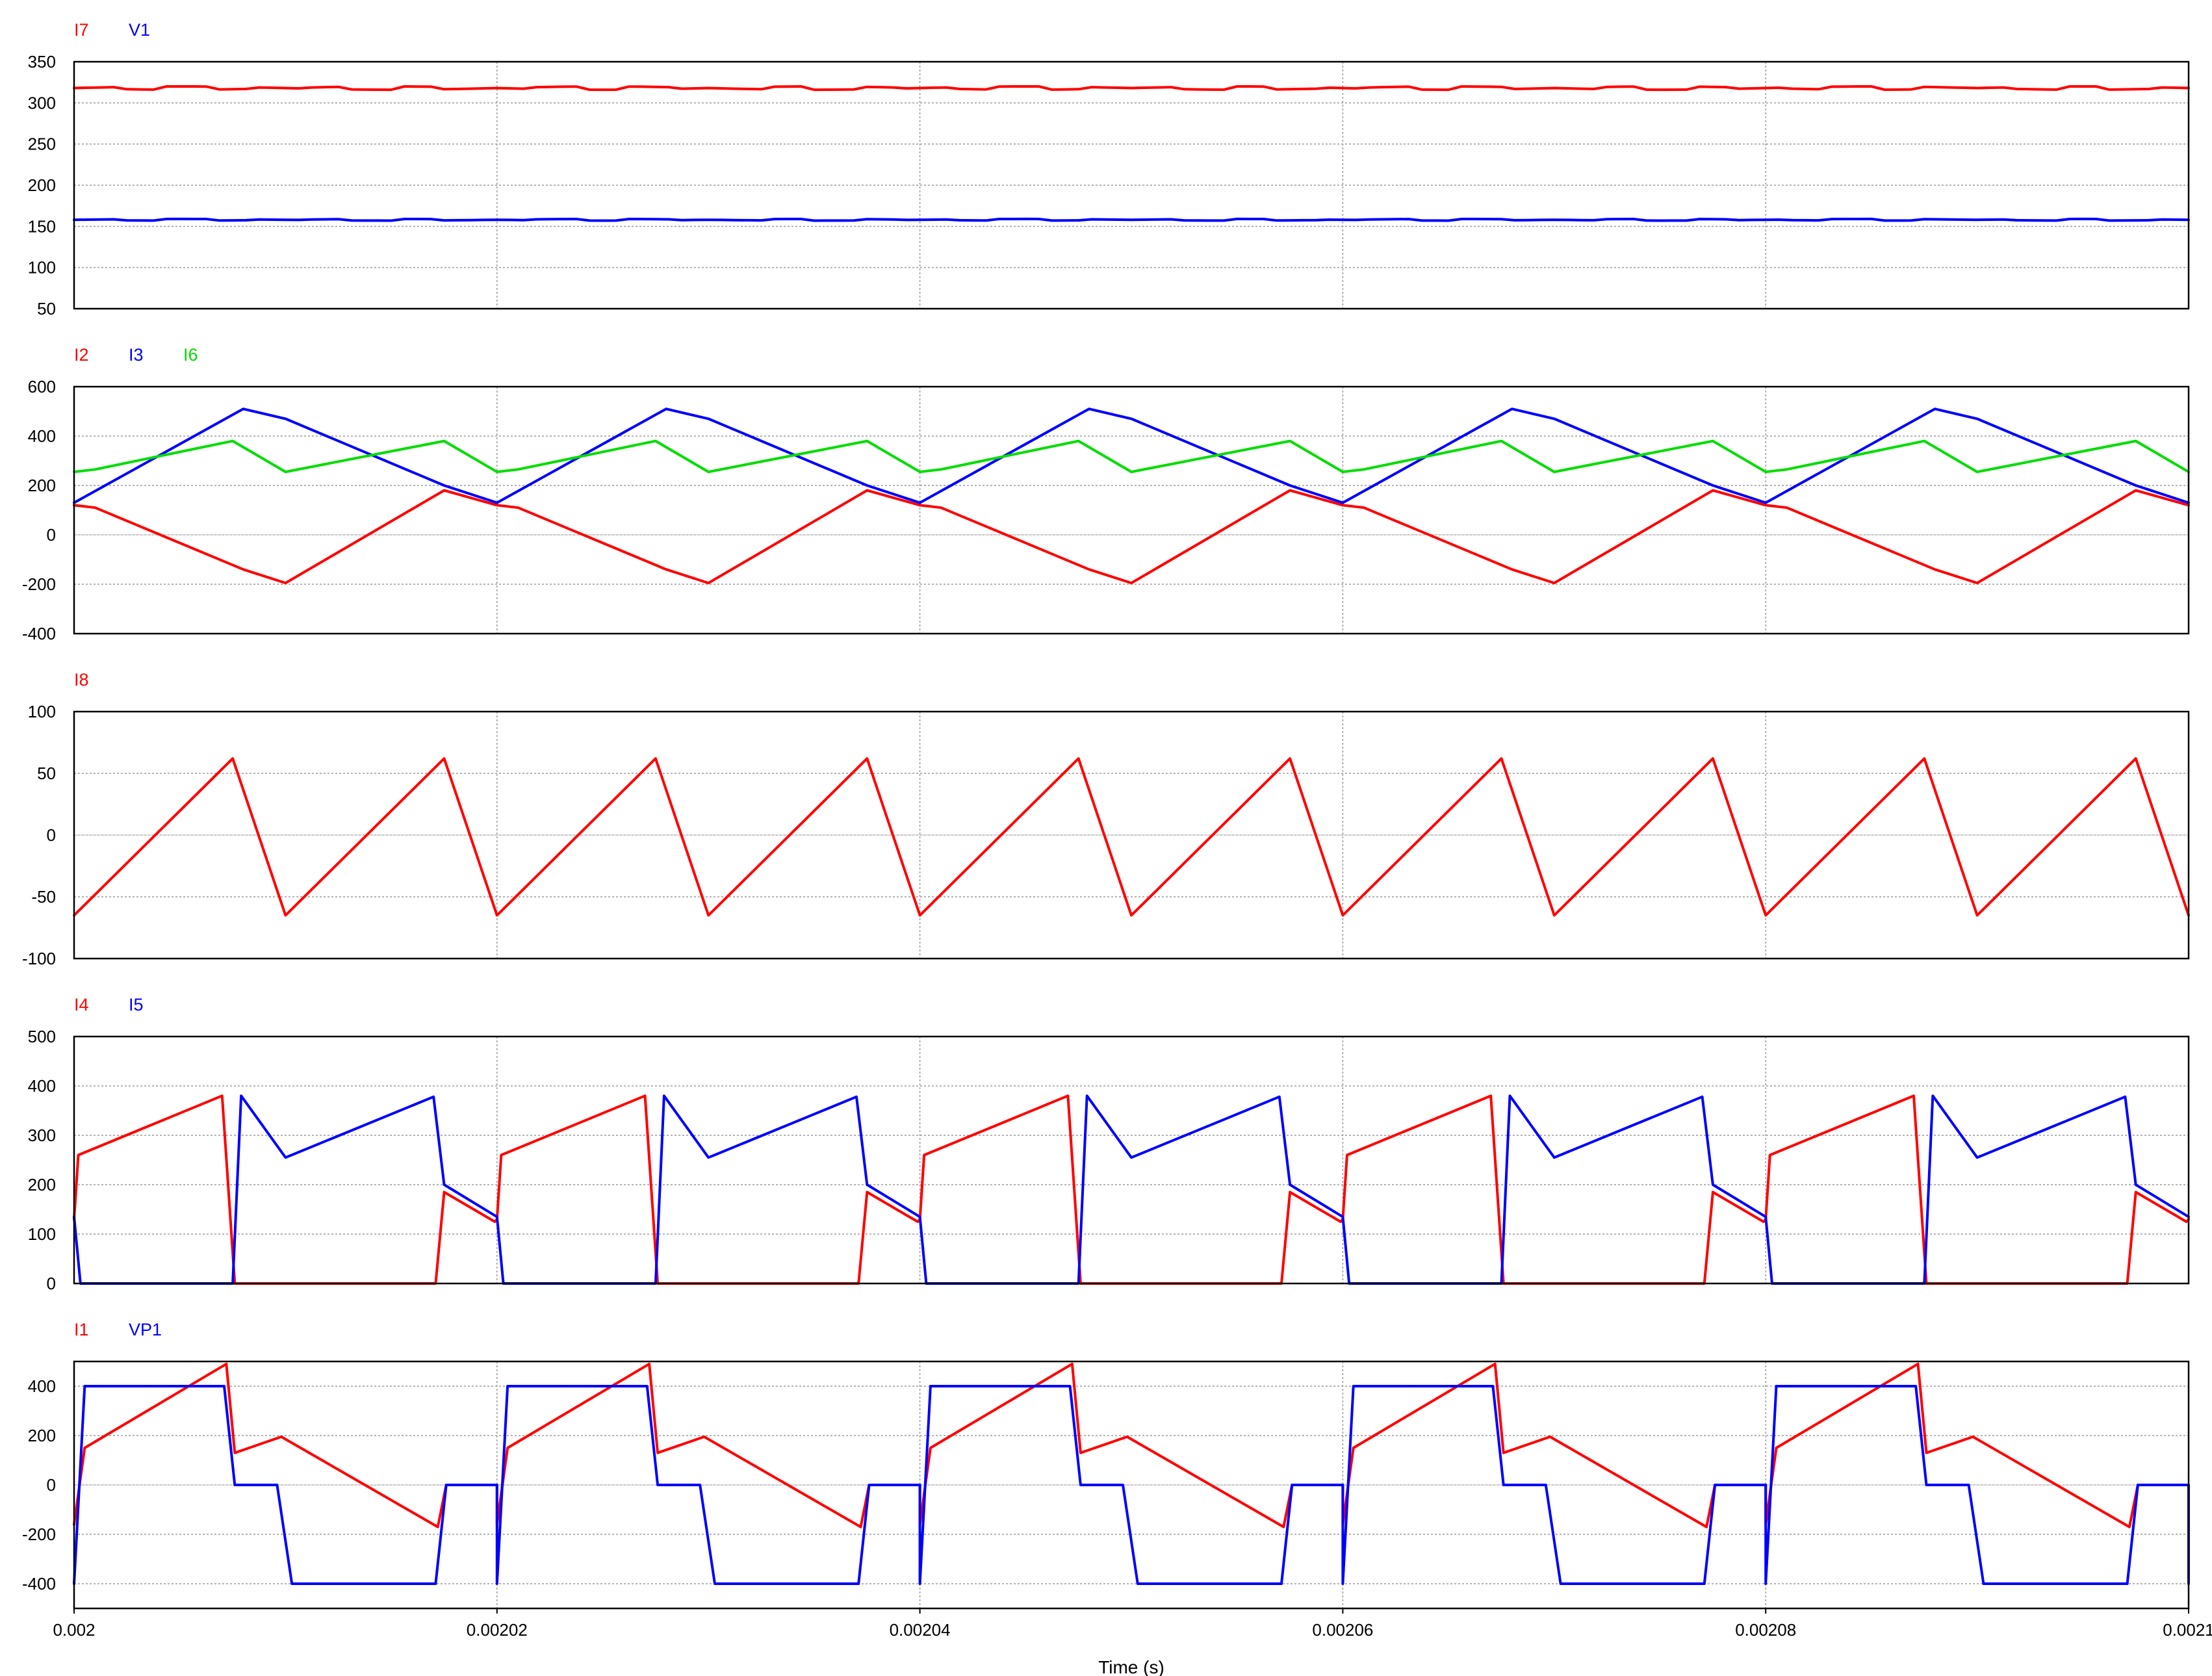 Image resolution: width=2212 pixels, height=1676 pixels. What do you see at coordinates (81, 1005) in the screenshot?
I see `legend-entry-i4: I4` at bounding box center [81, 1005].